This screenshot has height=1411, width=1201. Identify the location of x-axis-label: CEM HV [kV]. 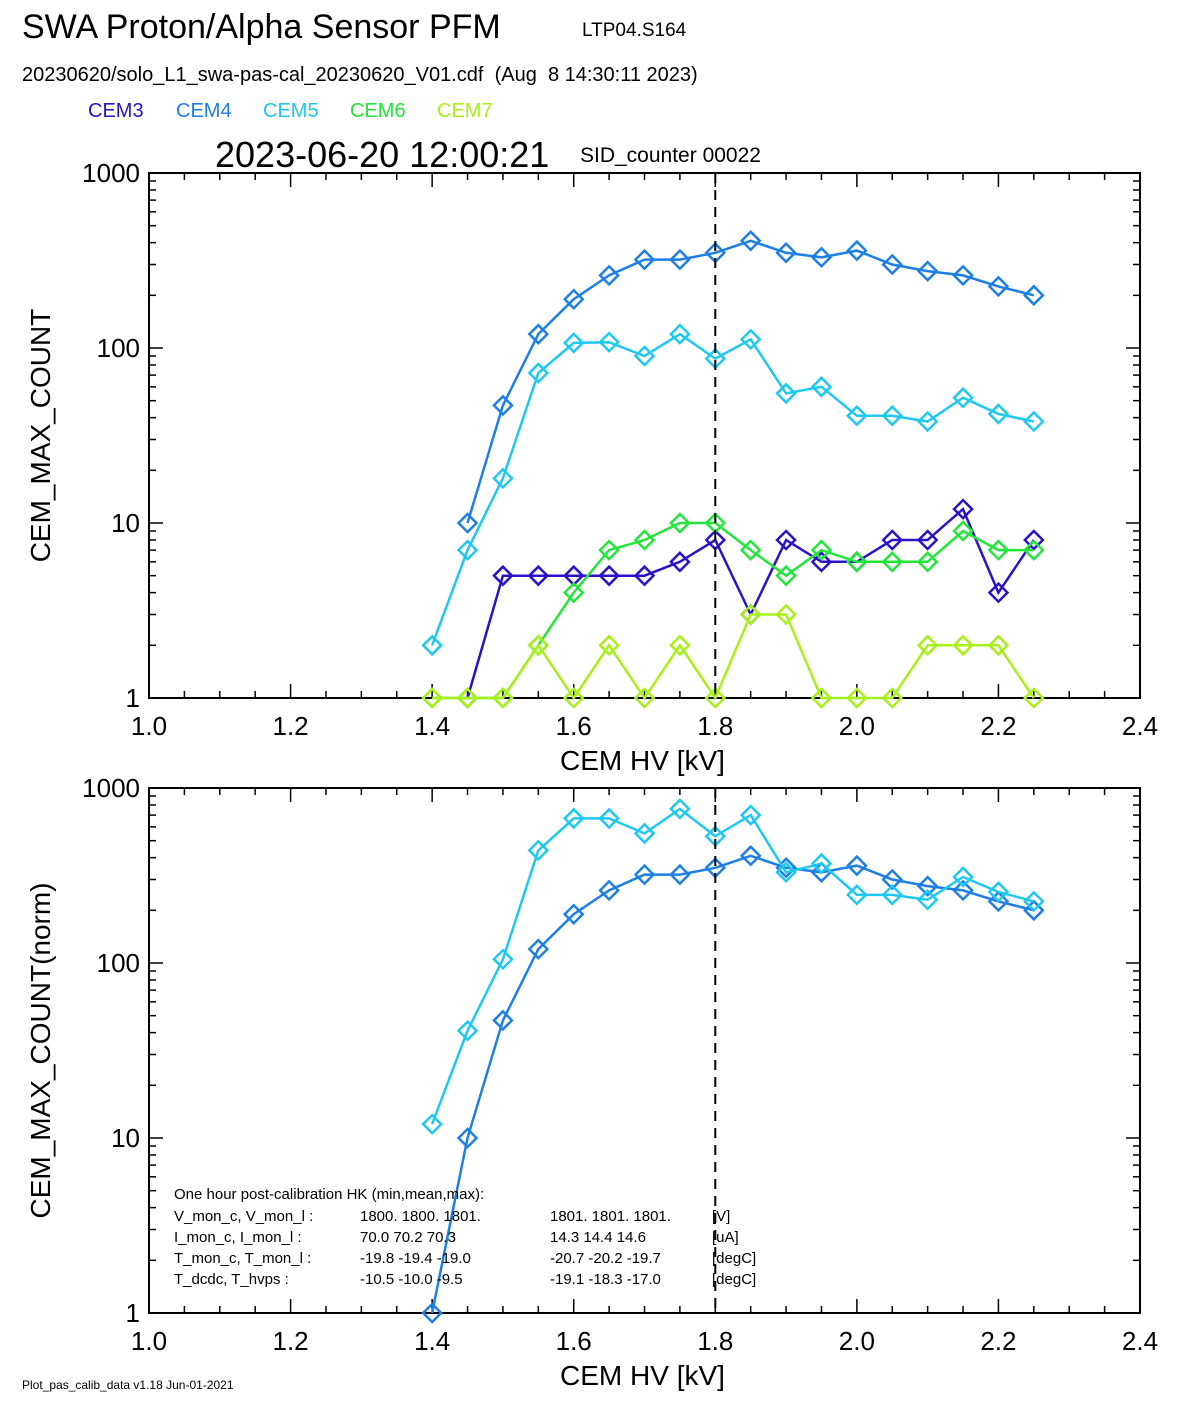
(642, 760).